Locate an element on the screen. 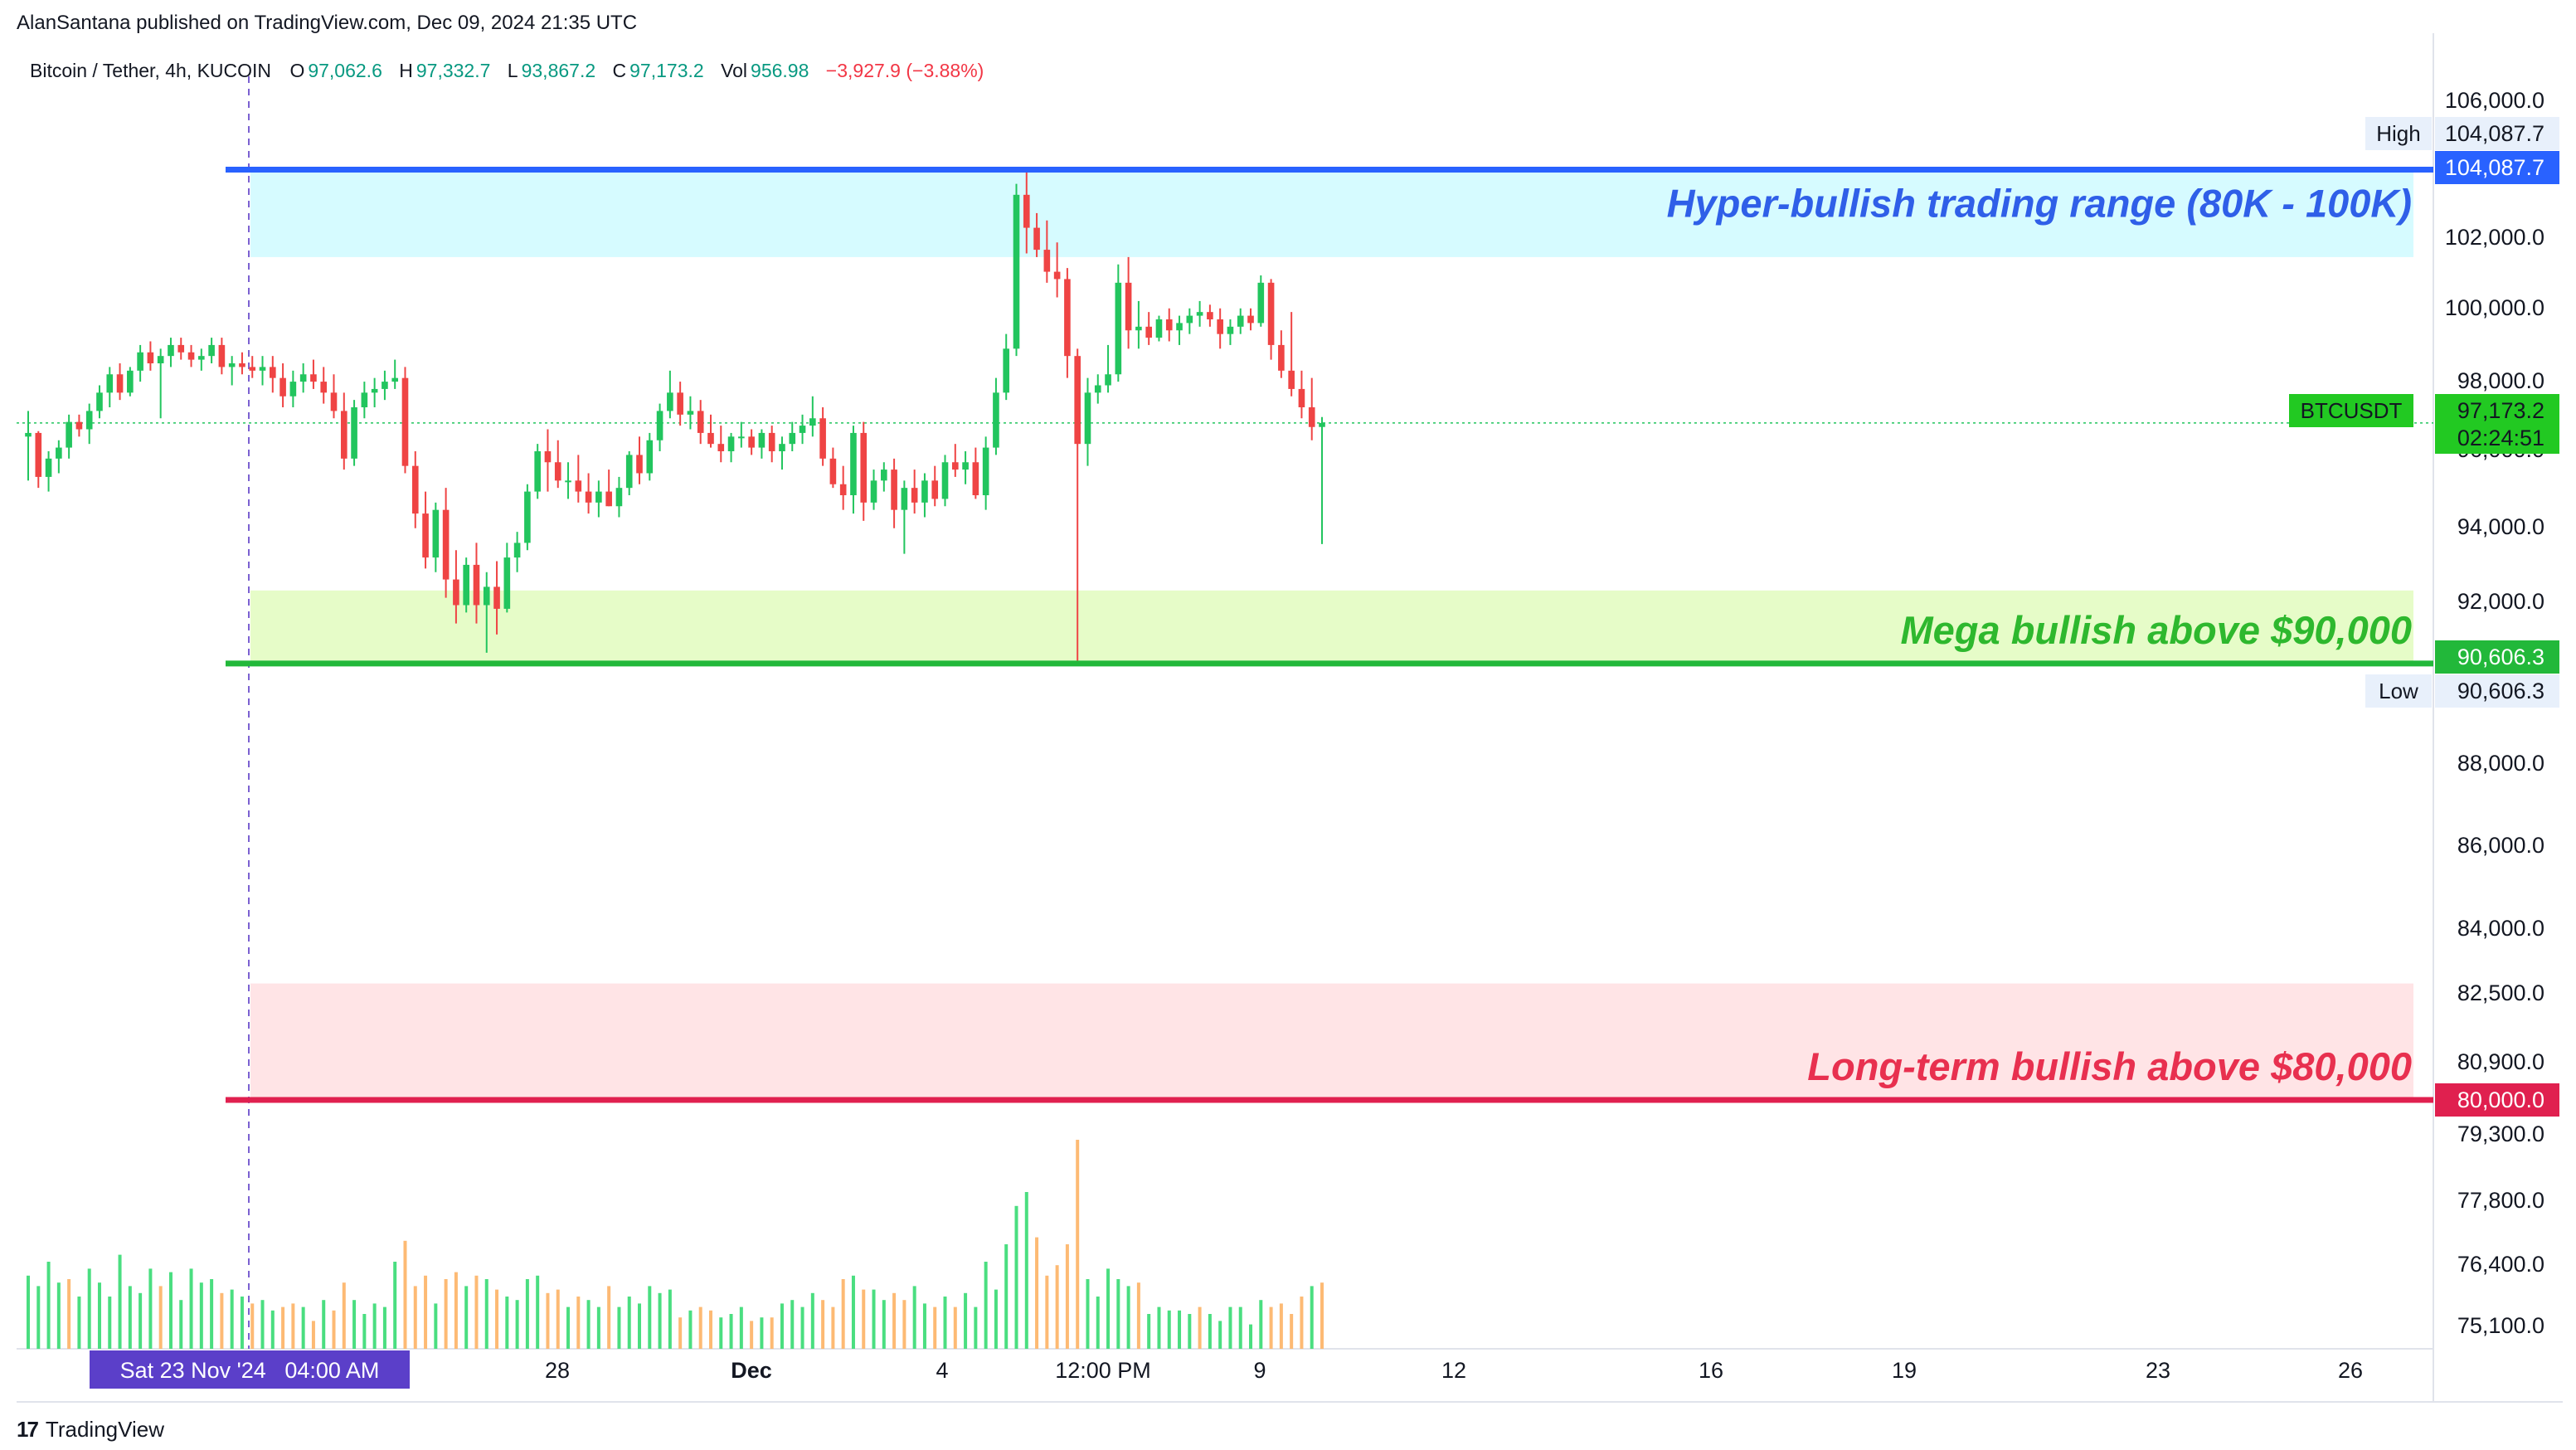 The image size is (2576, 1450). svg-text: Sat 23 Nov '24 04:00 AM is located at coordinates (250, 1370).